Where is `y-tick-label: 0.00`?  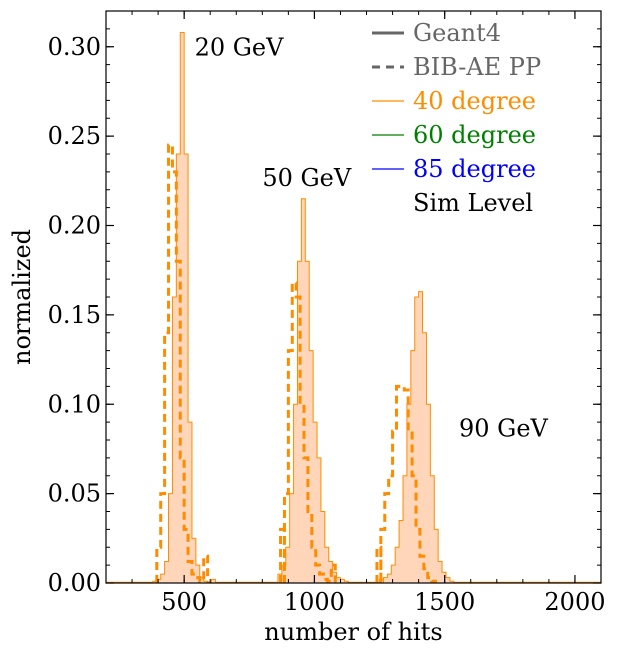 y-tick-label: 0.00 is located at coordinates (74, 583).